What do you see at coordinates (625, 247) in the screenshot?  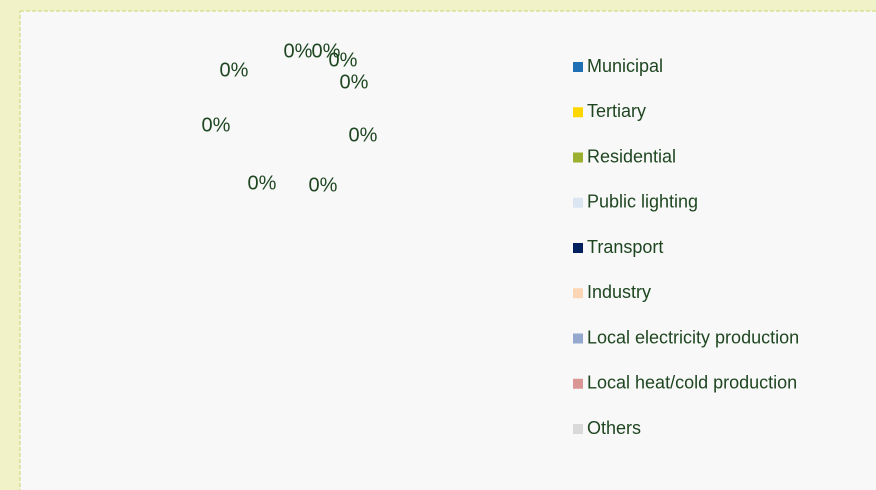 I see `legend-label: Transport` at bounding box center [625, 247].